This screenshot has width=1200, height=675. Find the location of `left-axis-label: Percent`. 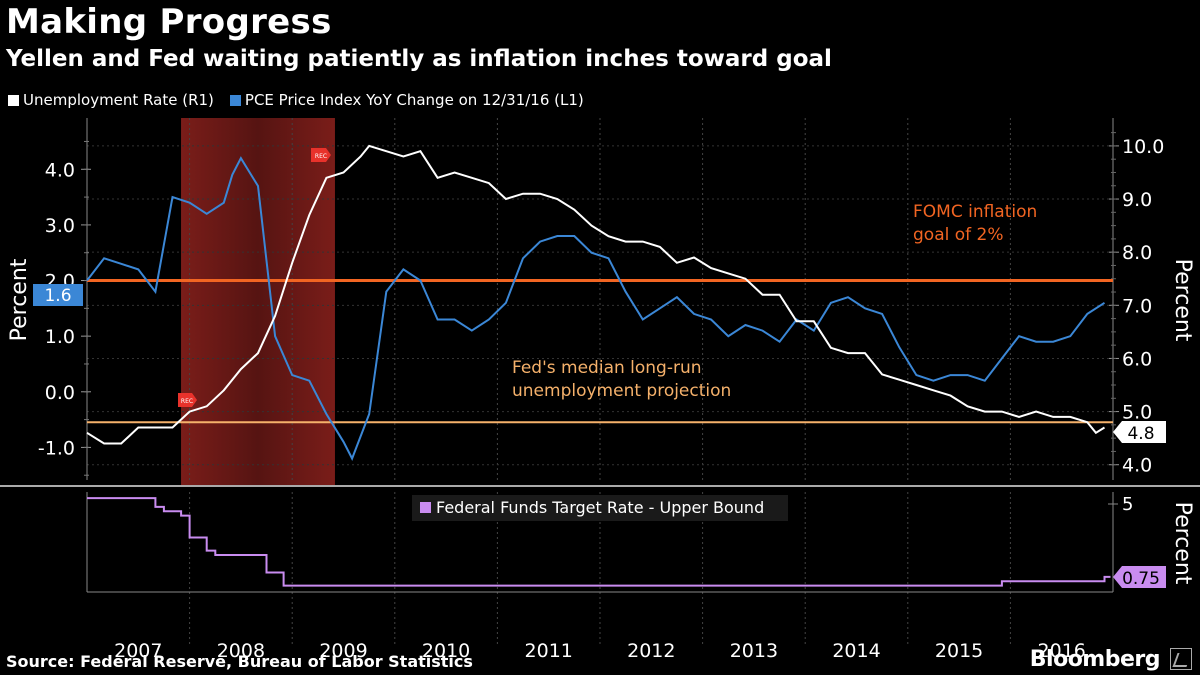

left-axis-label: Percent is located at coordinates (19, 299).